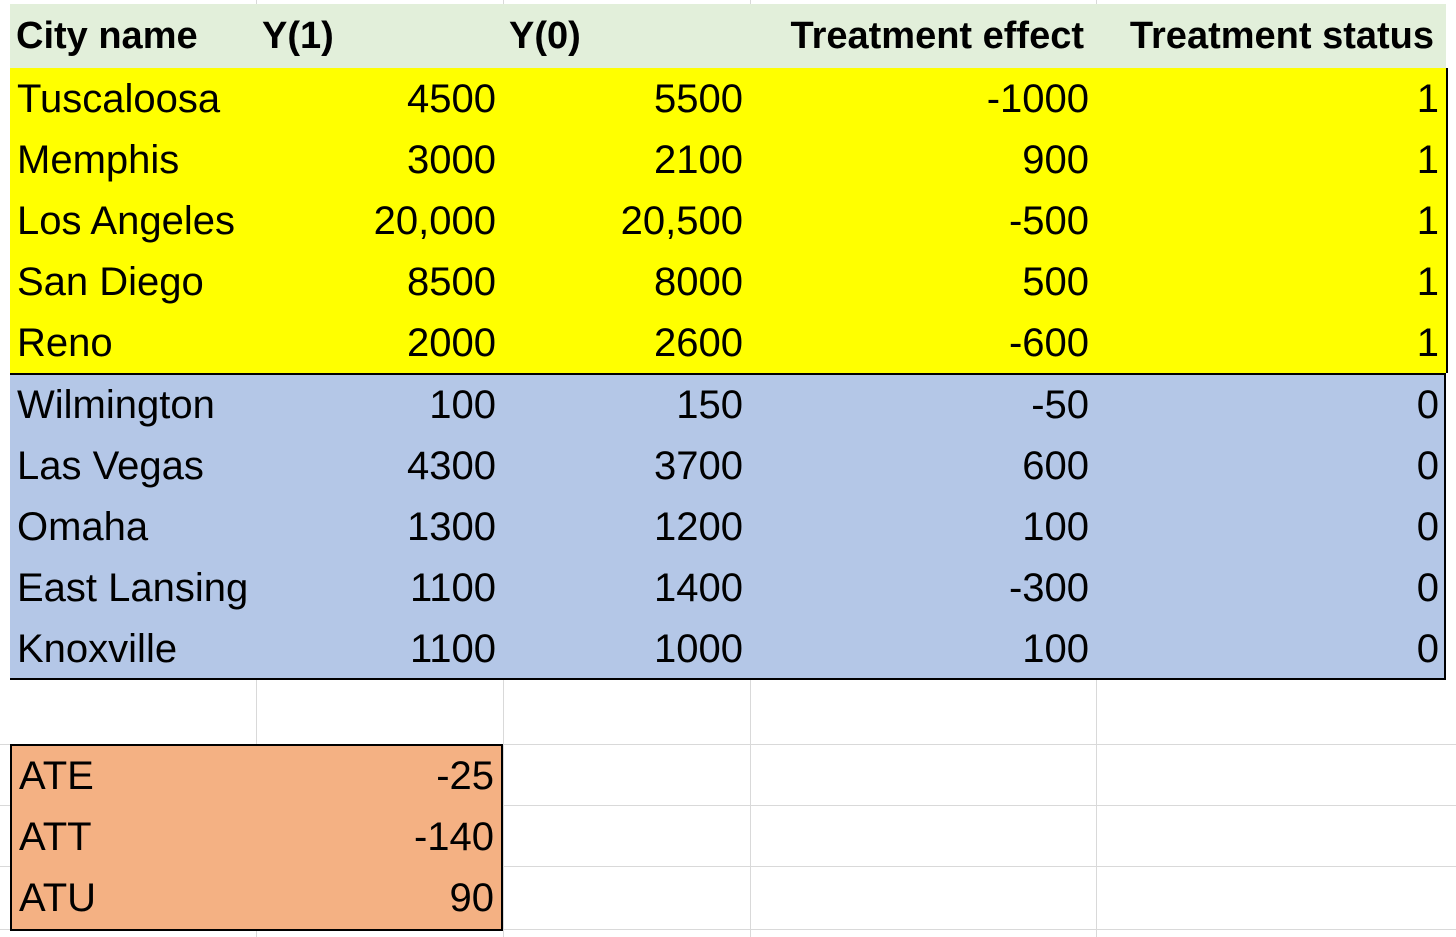 The height and width of the screenshot is (937, 1456). I want to click on table-row: Wilmington 100 150 -50 0, so click(728, 405).